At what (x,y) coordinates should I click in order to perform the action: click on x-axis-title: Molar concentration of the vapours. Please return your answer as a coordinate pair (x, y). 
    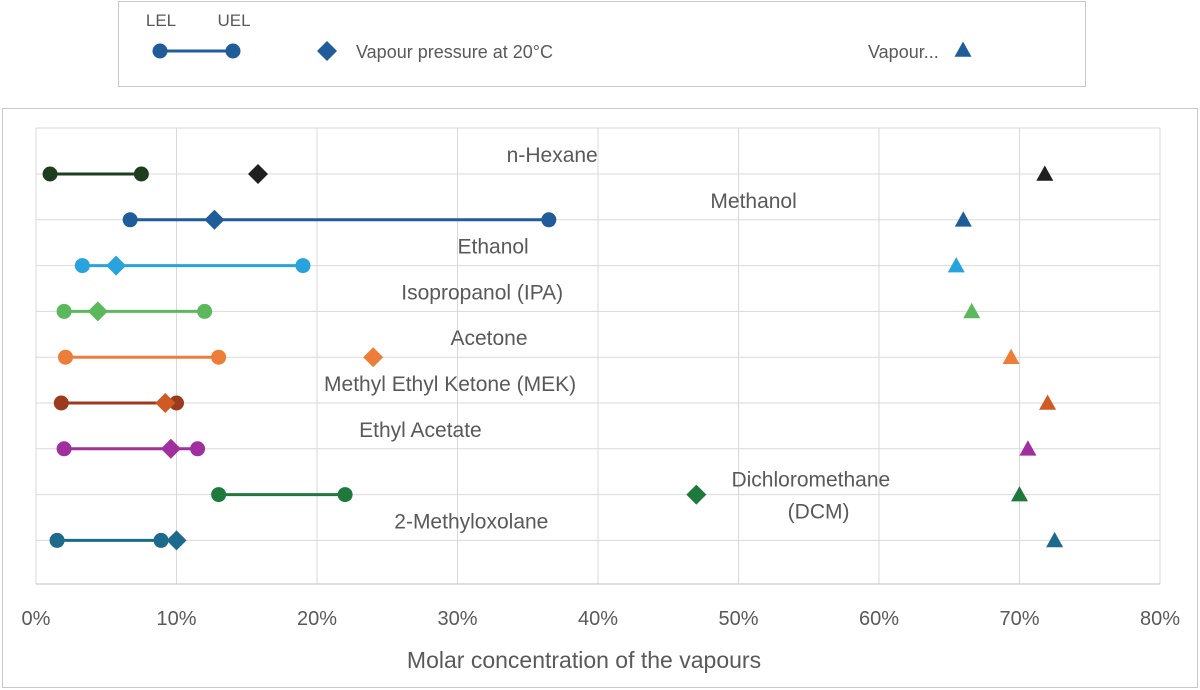
    Looking at the image, I should click on (584, 660).